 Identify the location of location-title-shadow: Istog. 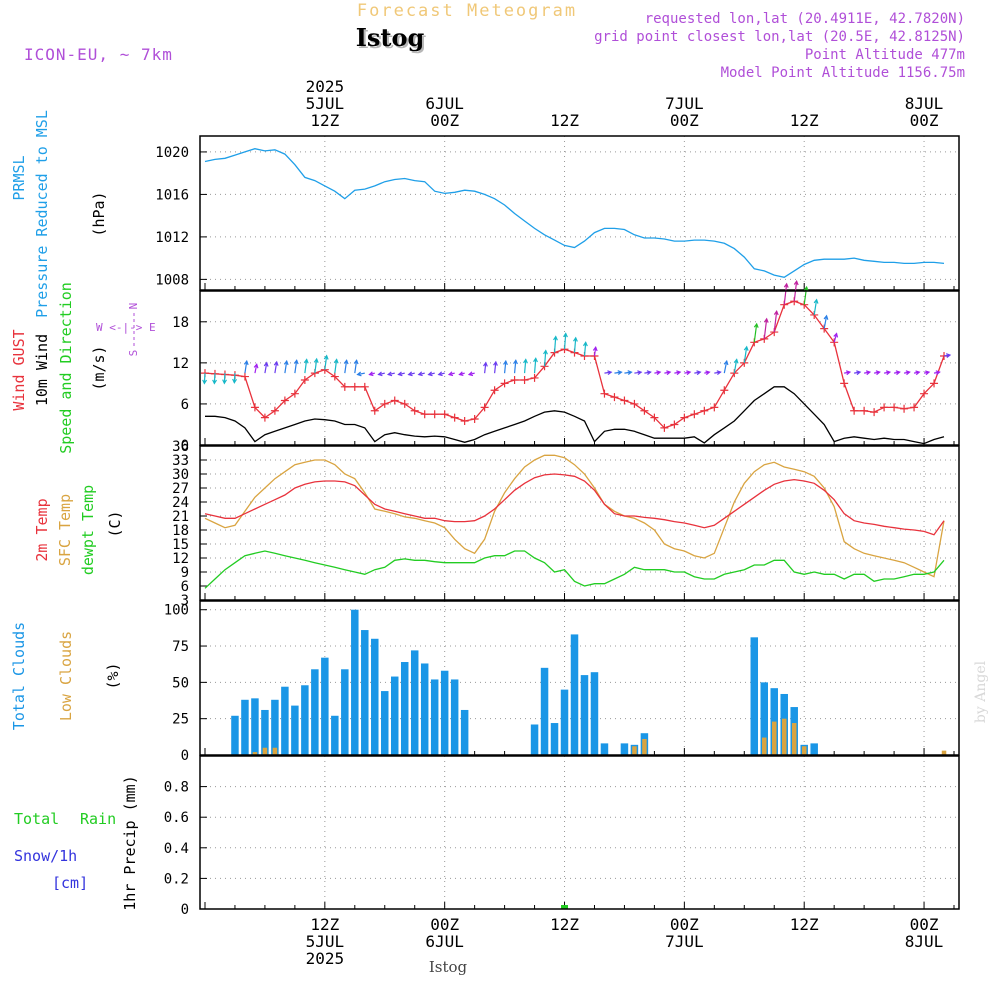
(392, 39).